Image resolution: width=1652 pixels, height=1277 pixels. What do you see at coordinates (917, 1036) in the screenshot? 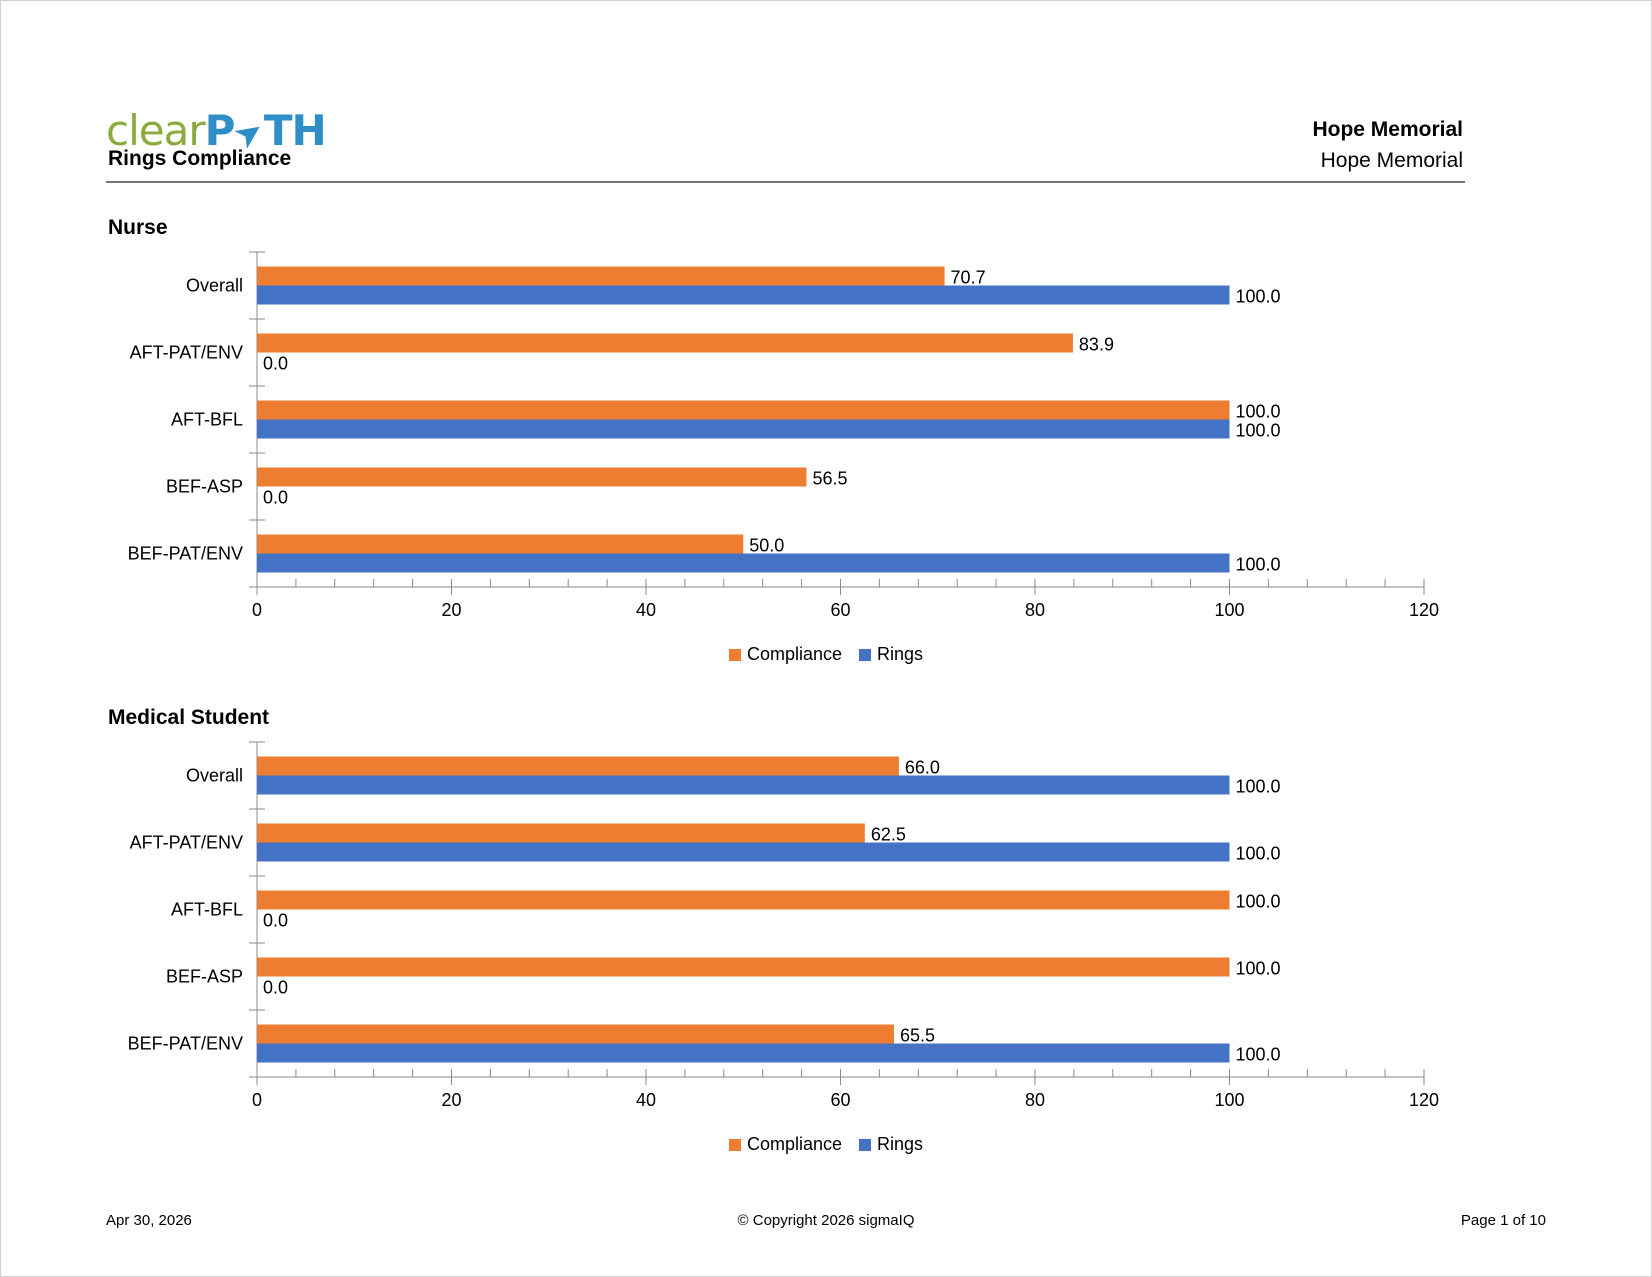
I see `data-label: 65.5` at bounding box center [917, 1036].